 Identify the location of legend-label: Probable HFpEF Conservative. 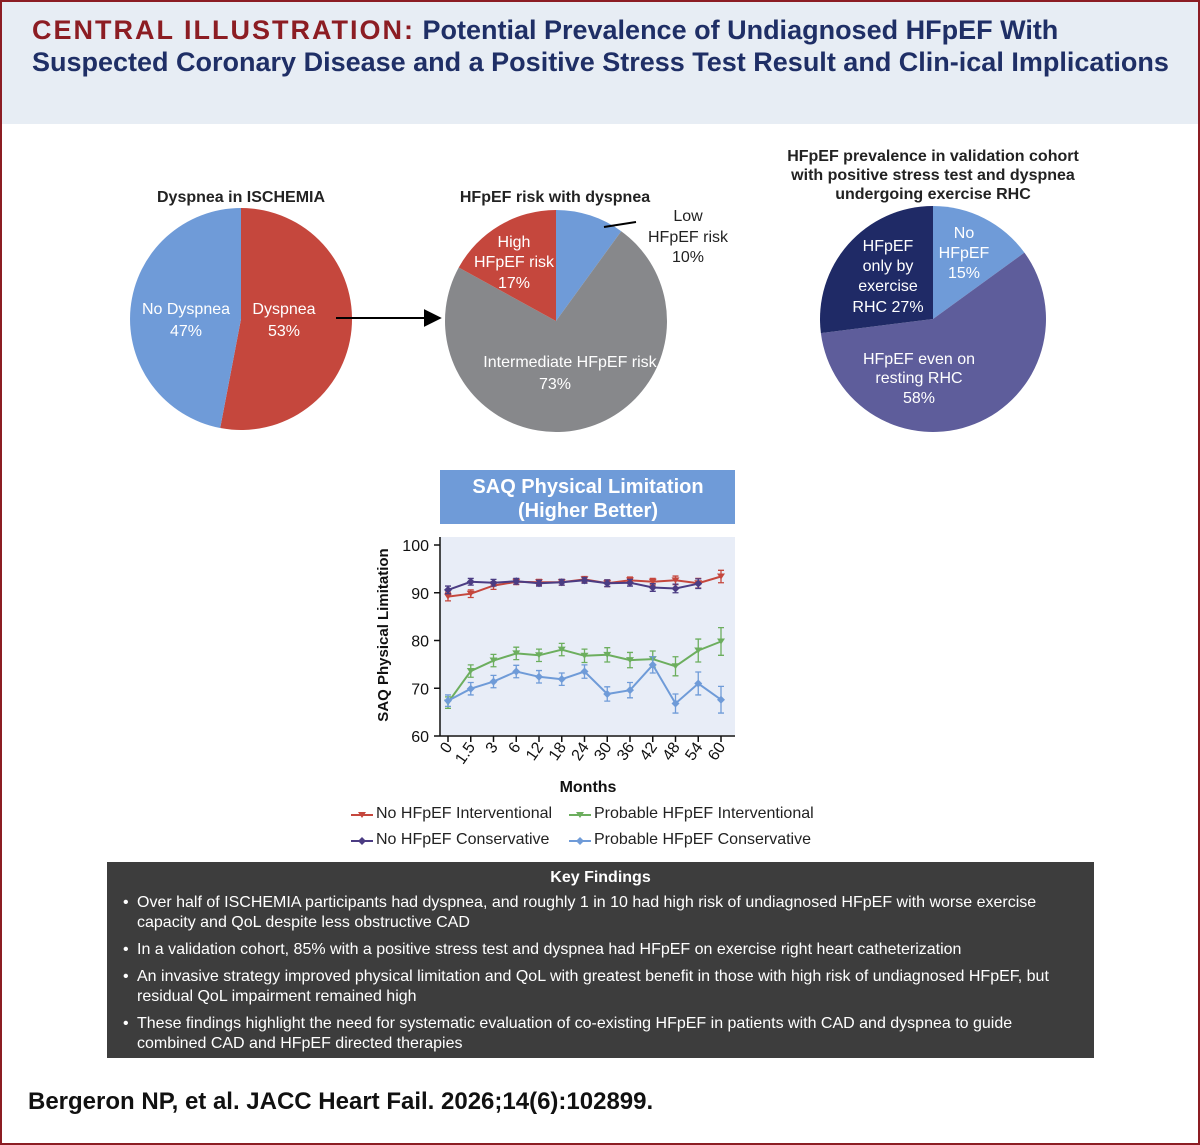
(702, 839).